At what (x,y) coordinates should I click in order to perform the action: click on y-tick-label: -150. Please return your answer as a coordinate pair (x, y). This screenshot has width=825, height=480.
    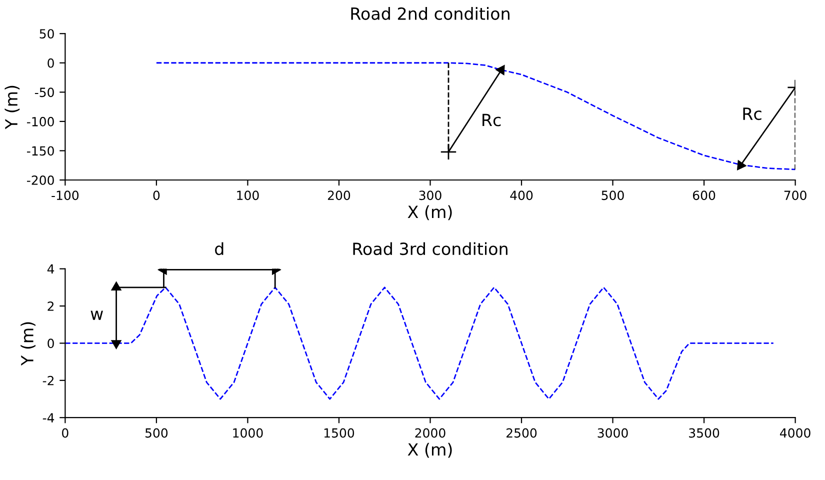
    Looking at the image, I should click on (40, 151).